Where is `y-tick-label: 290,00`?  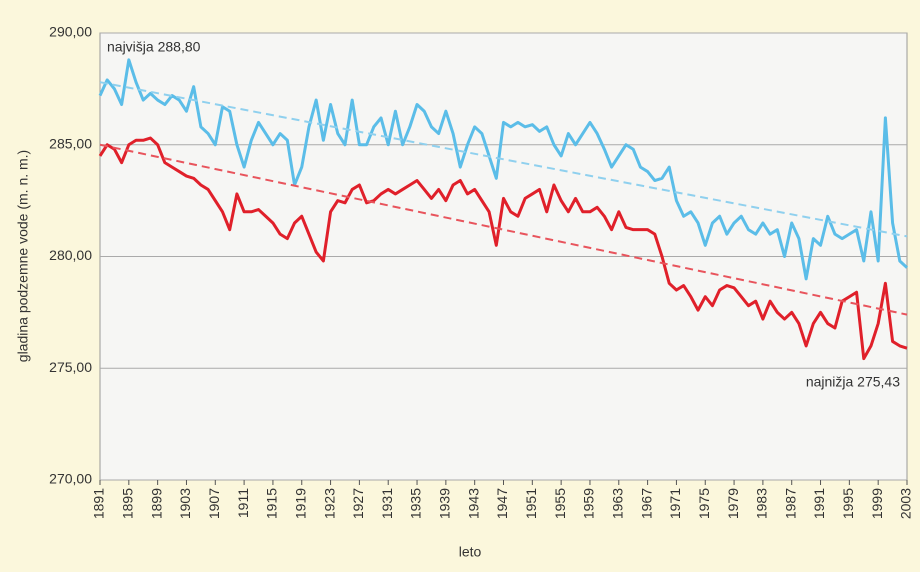 y-tick-label: 290,00 is located at coordinates (70, 32).